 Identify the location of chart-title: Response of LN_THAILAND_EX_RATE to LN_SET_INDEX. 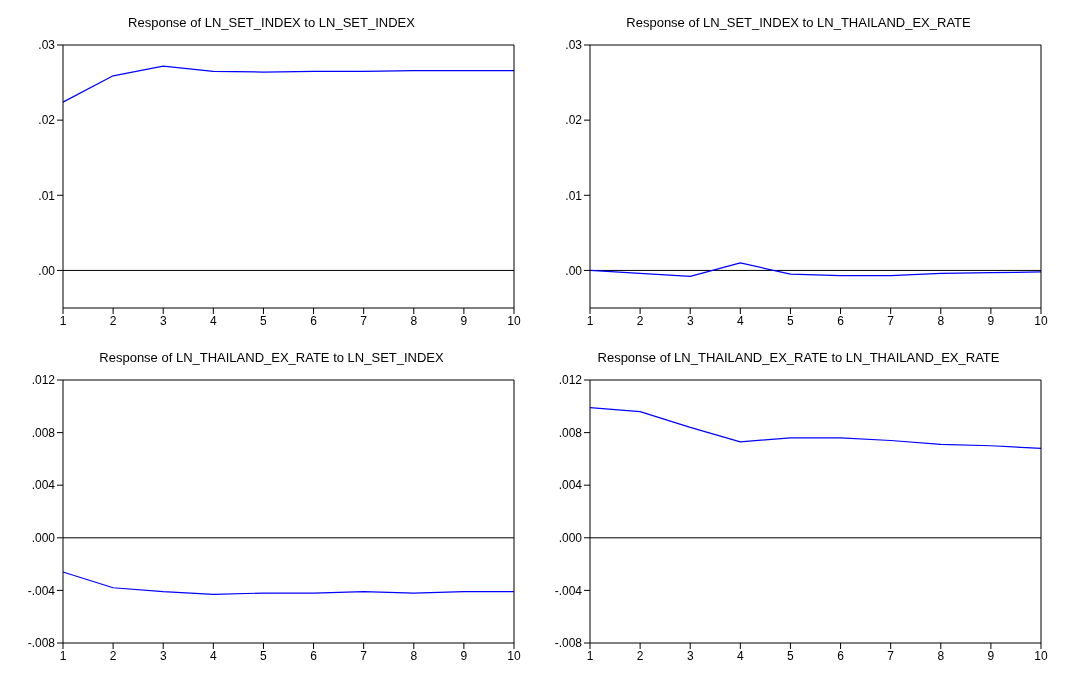
(271, 358).